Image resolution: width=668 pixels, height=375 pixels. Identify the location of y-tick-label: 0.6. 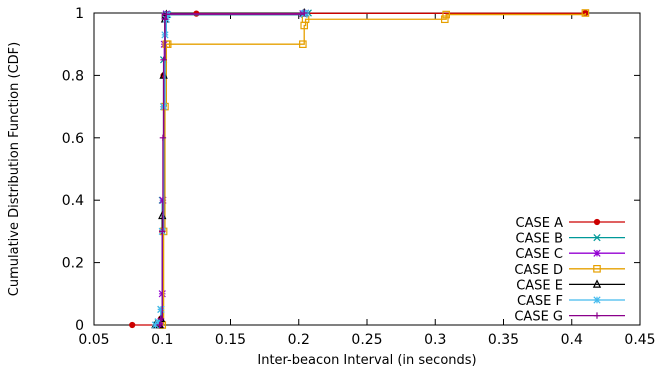
(73, 139).